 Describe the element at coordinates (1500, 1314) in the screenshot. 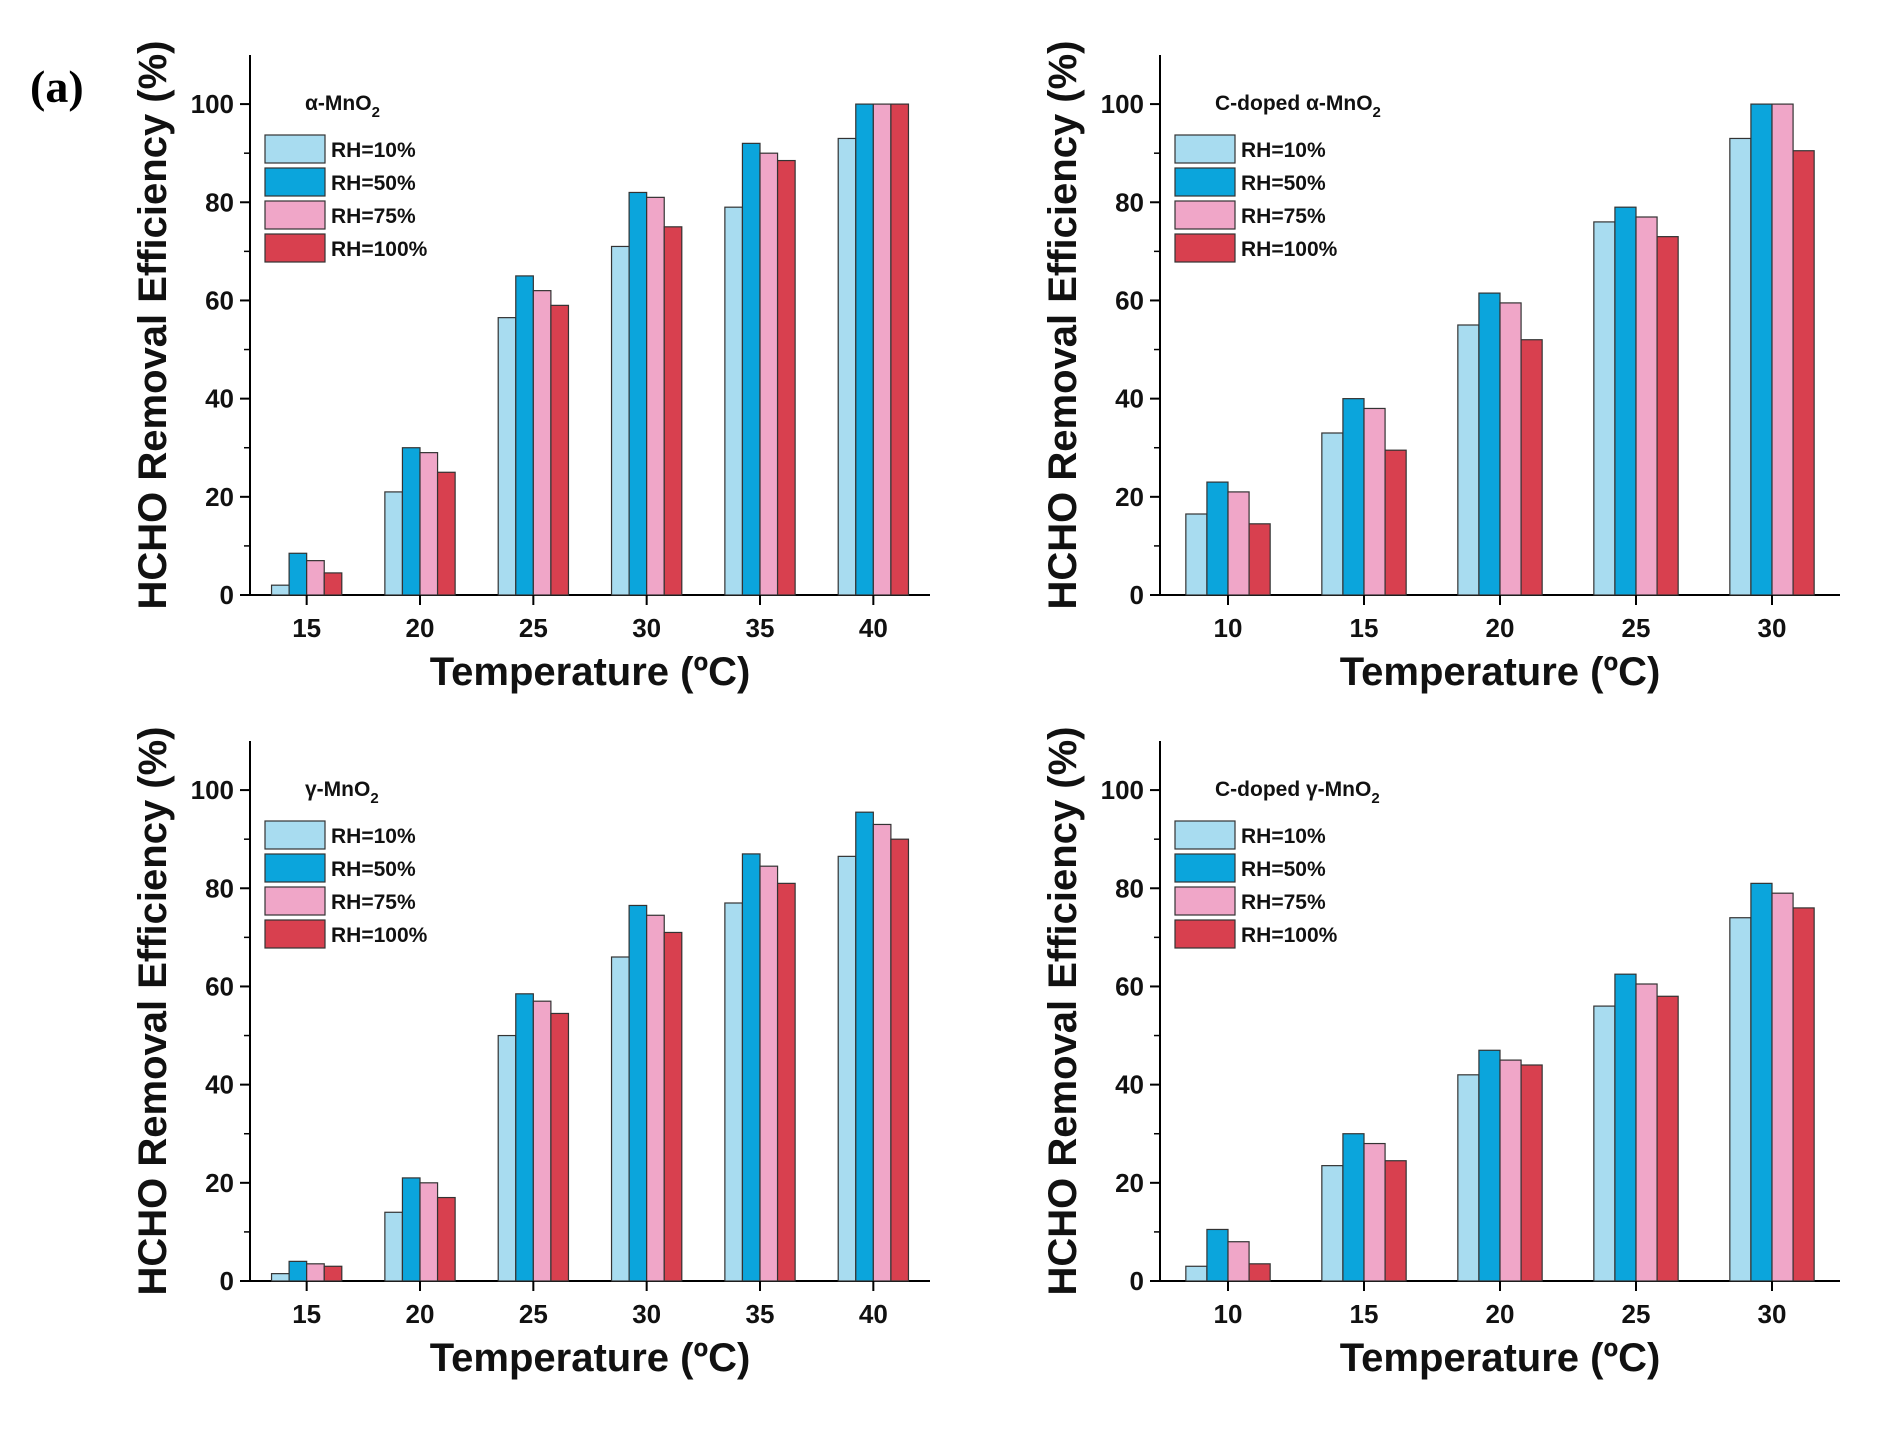

I see `c3-xtick-label-20: 20` at that location.